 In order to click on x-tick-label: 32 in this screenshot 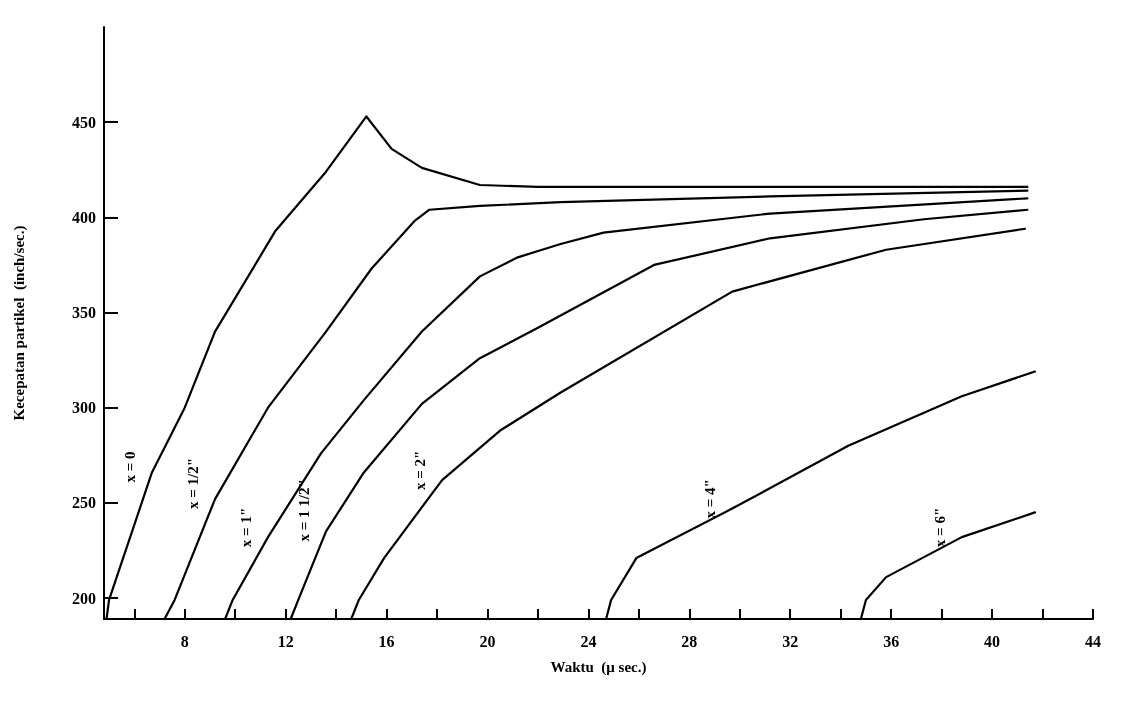, I will do `click(790, 641)`.